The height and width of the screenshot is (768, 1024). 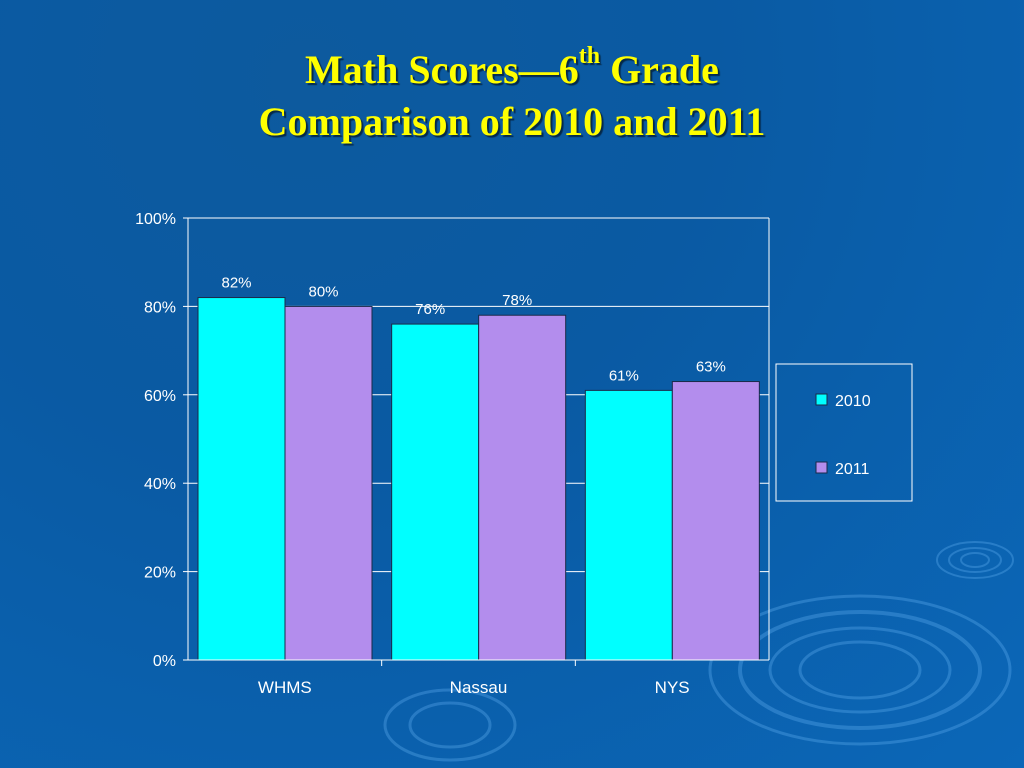 I want to click on title-part-b: Grade, so click(x=659, y=69).